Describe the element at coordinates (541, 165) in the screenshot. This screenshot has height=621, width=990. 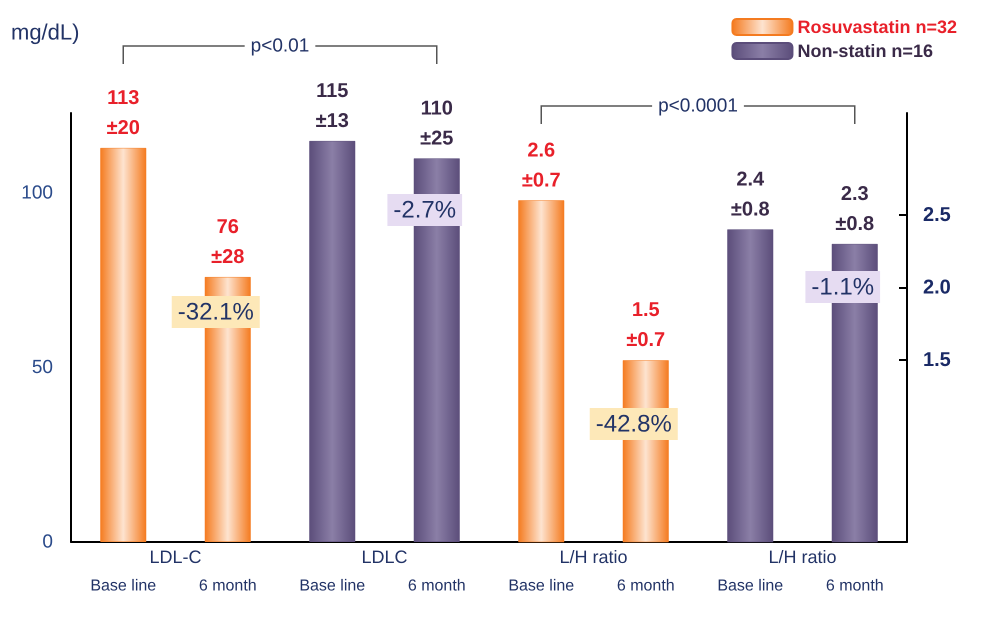
I see `data-label: 2.6 ±0.7` at that location.